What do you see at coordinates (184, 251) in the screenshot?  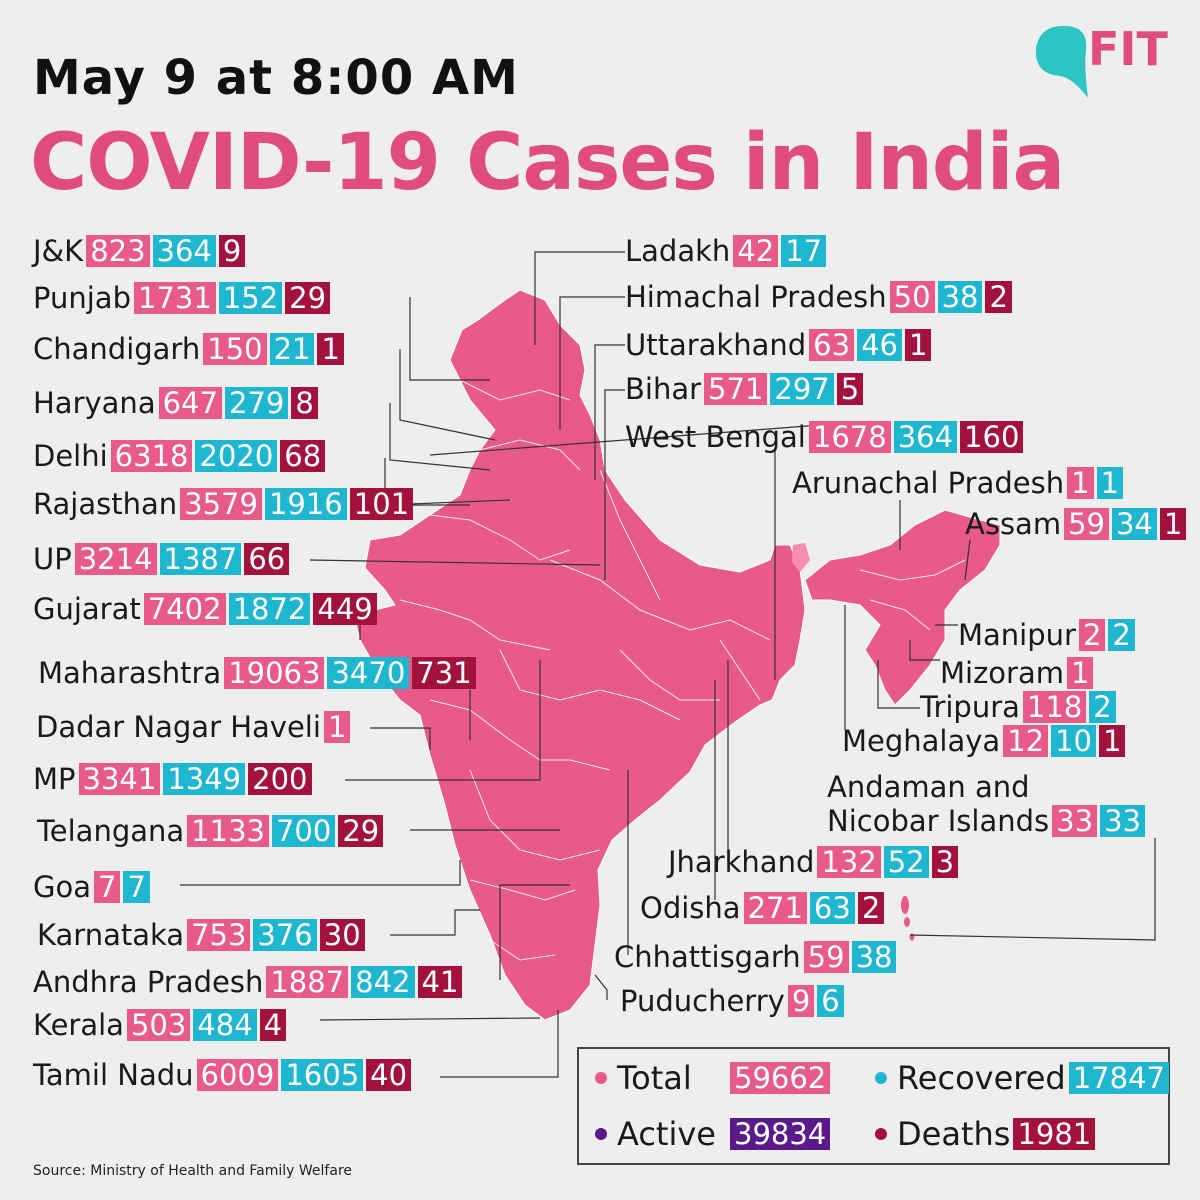 I see `recovered-badge: 364` at bounding box center [184, 251].